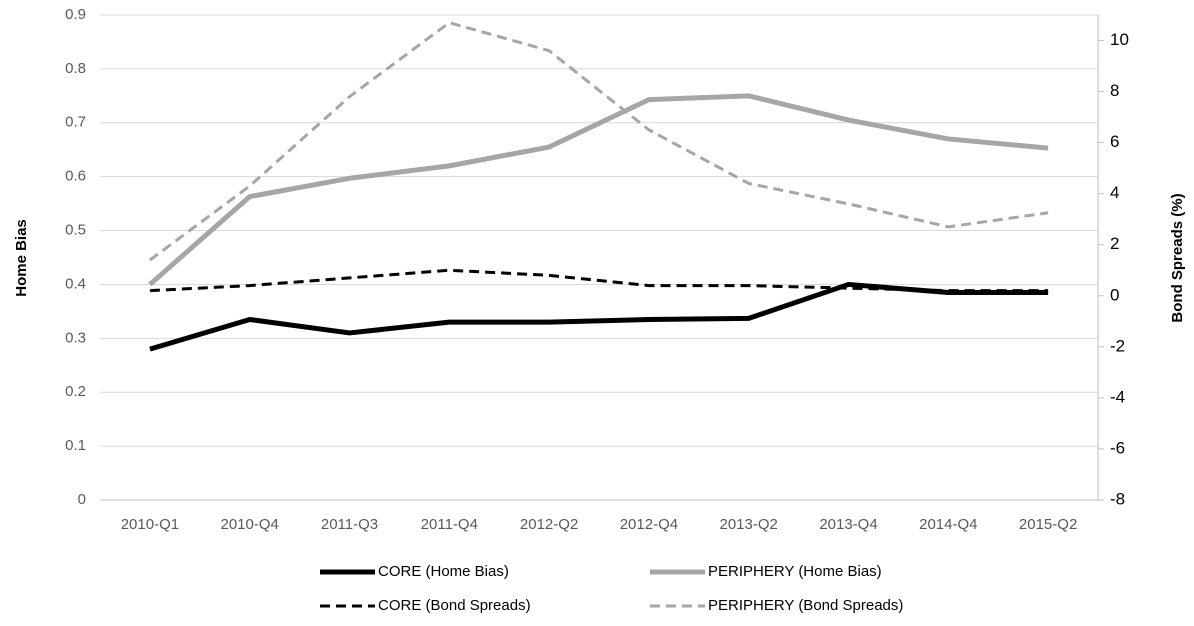  What do you see at coordinates (1114, 294) in the screenshot?
I see `y2-tick-label: 0` at bounding box center [1114, 294].